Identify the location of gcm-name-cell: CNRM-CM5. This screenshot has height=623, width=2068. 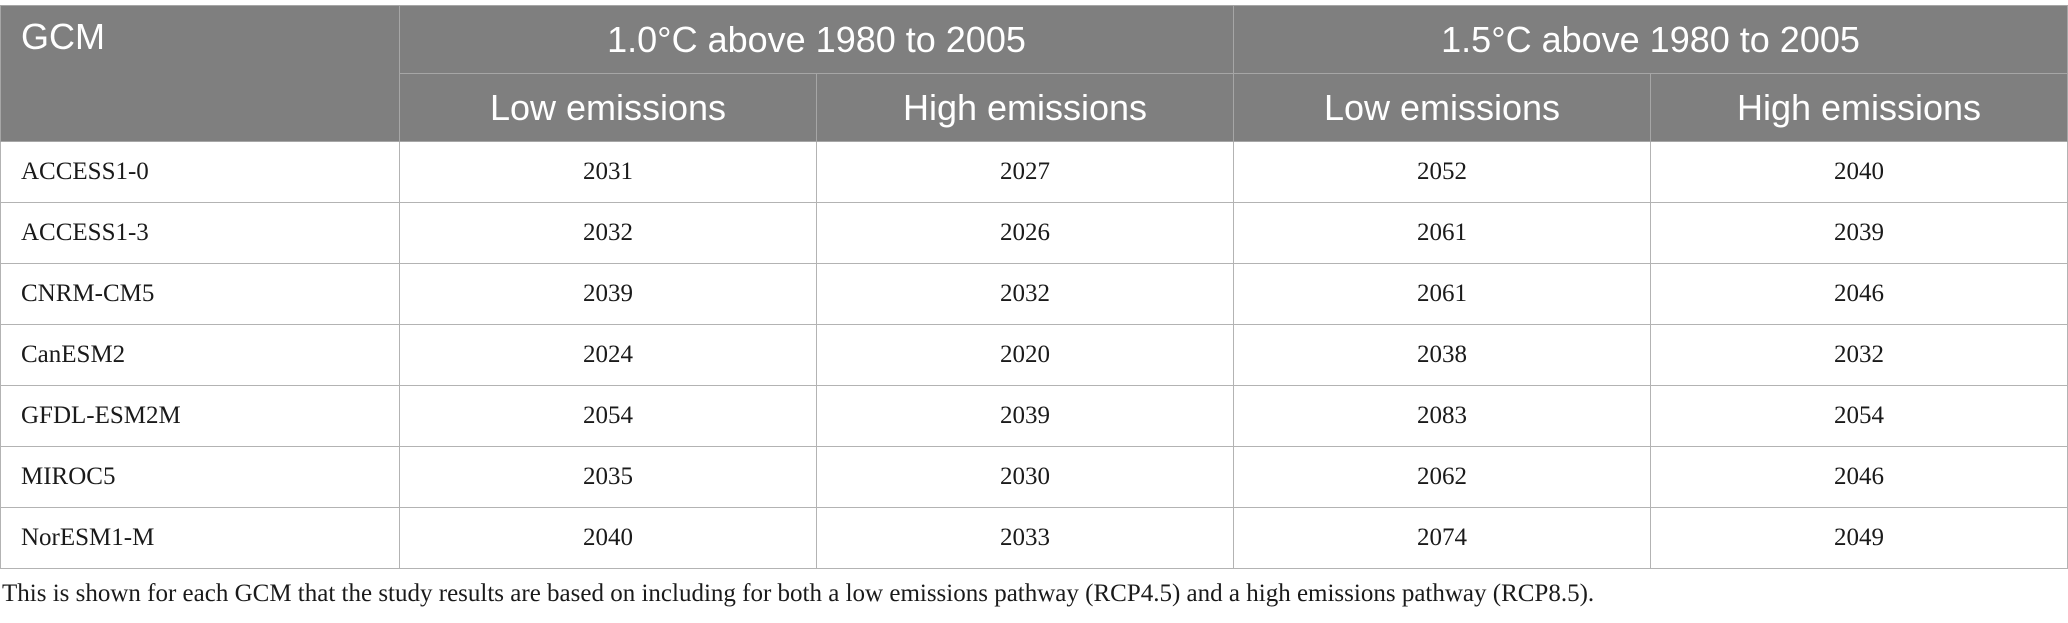
(200, 294).